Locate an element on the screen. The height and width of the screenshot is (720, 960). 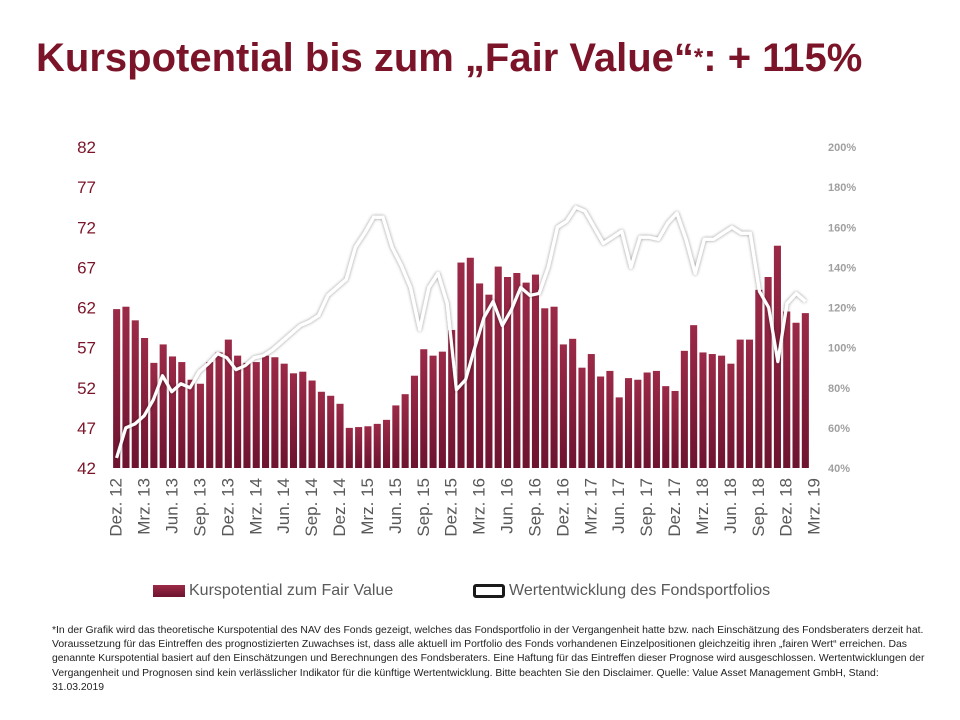
x-tick-label: Jun. 17 is located at coordinates (618, 506).